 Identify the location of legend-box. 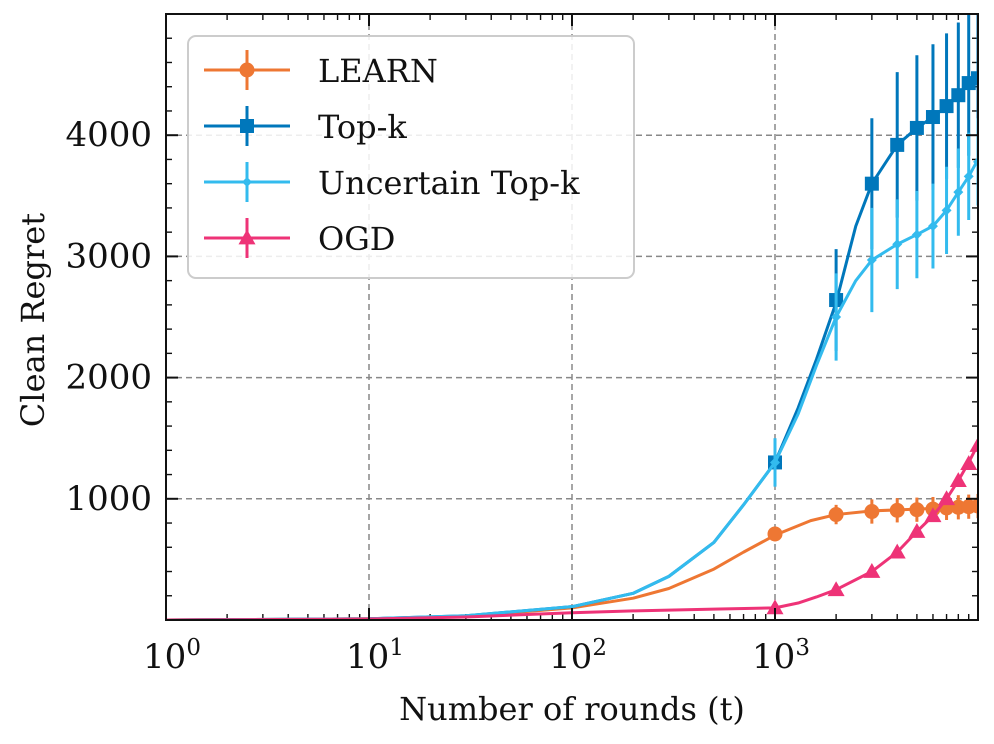
(411, 157).